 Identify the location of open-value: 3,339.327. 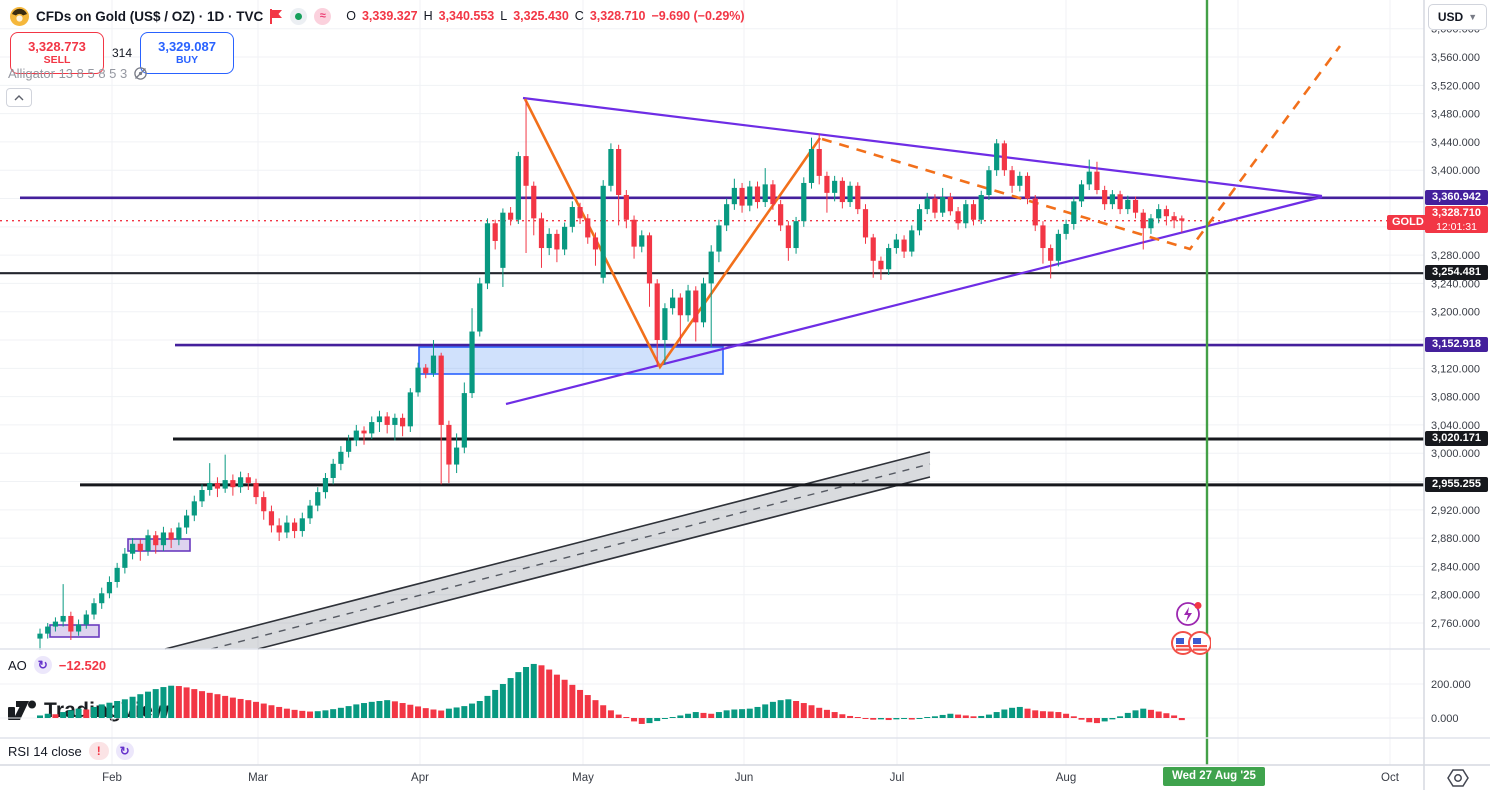
(389, 16).